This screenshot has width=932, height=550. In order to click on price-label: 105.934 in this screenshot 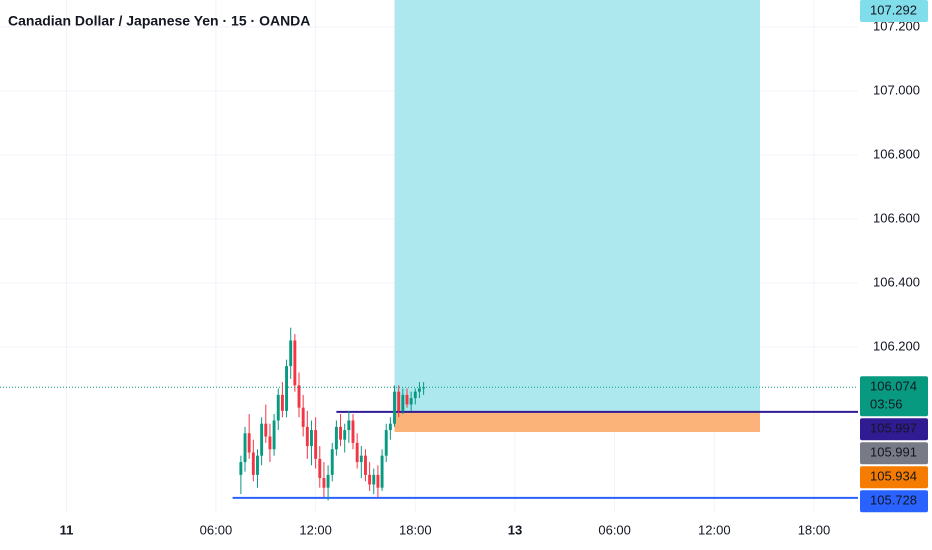, I will do `click(893, 476)`.